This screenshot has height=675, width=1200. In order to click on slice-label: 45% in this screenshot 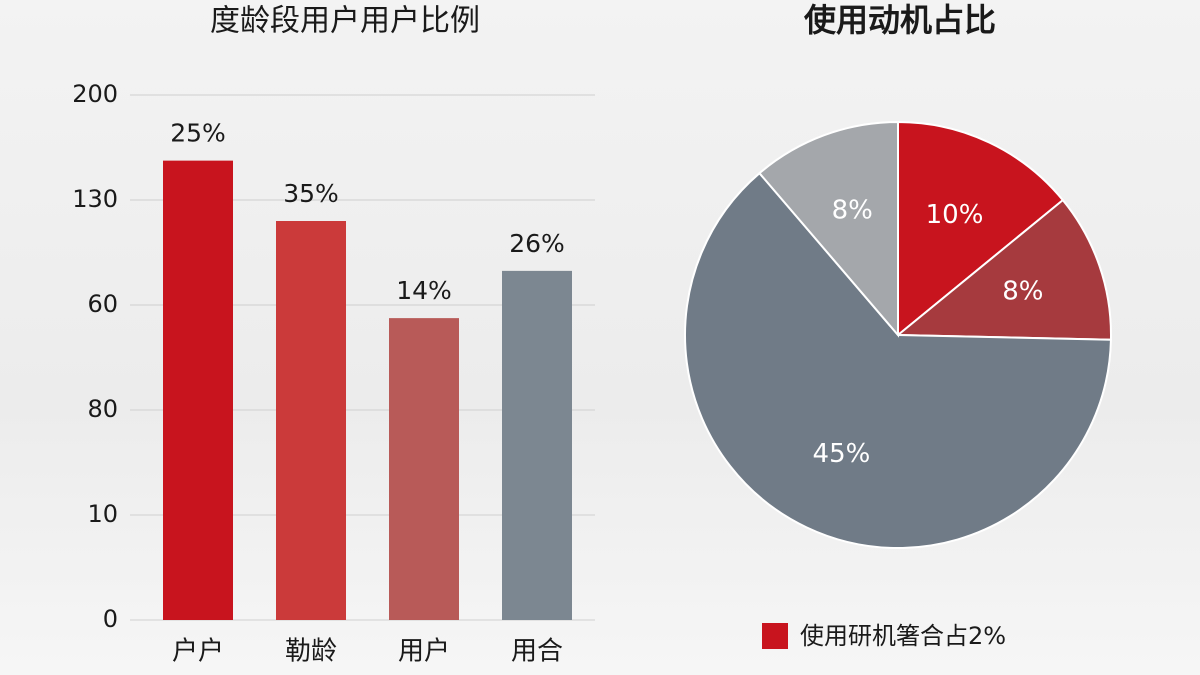, I will do `click(842, 454)`.